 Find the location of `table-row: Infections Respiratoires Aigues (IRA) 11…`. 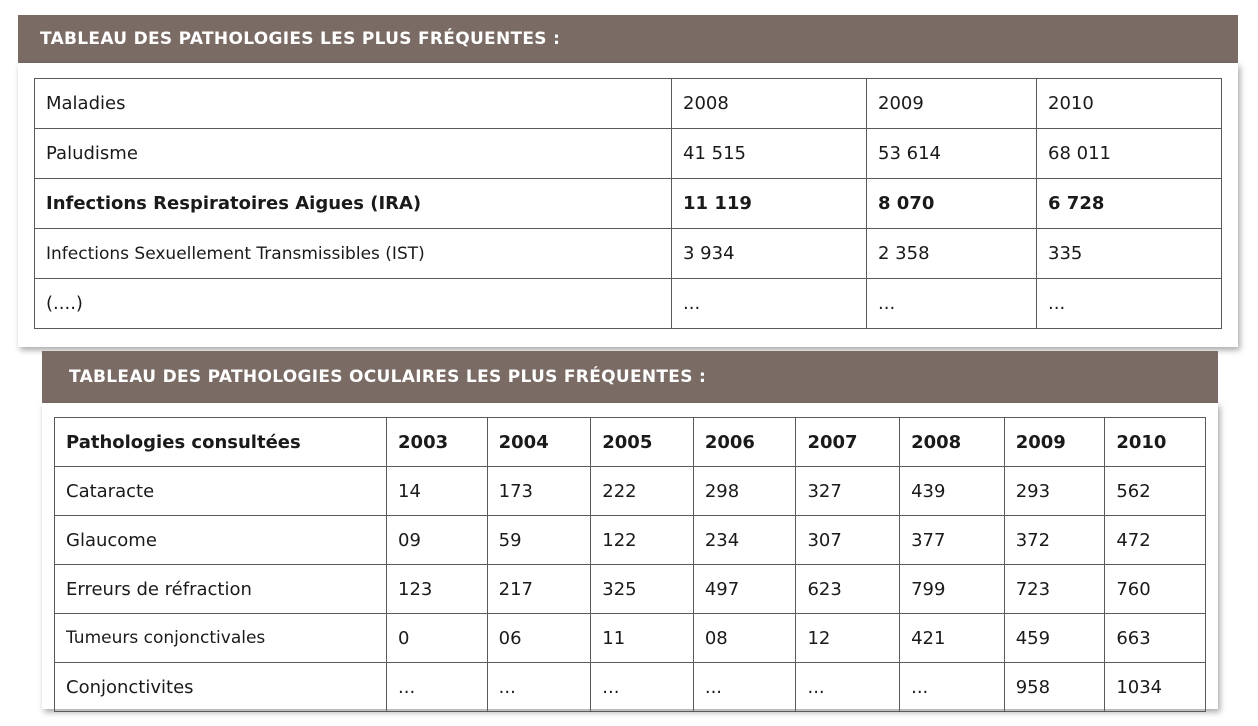

table-row: Infections Respiratoires Aigues (IRA) 11… is located at coordinates (628, 203).